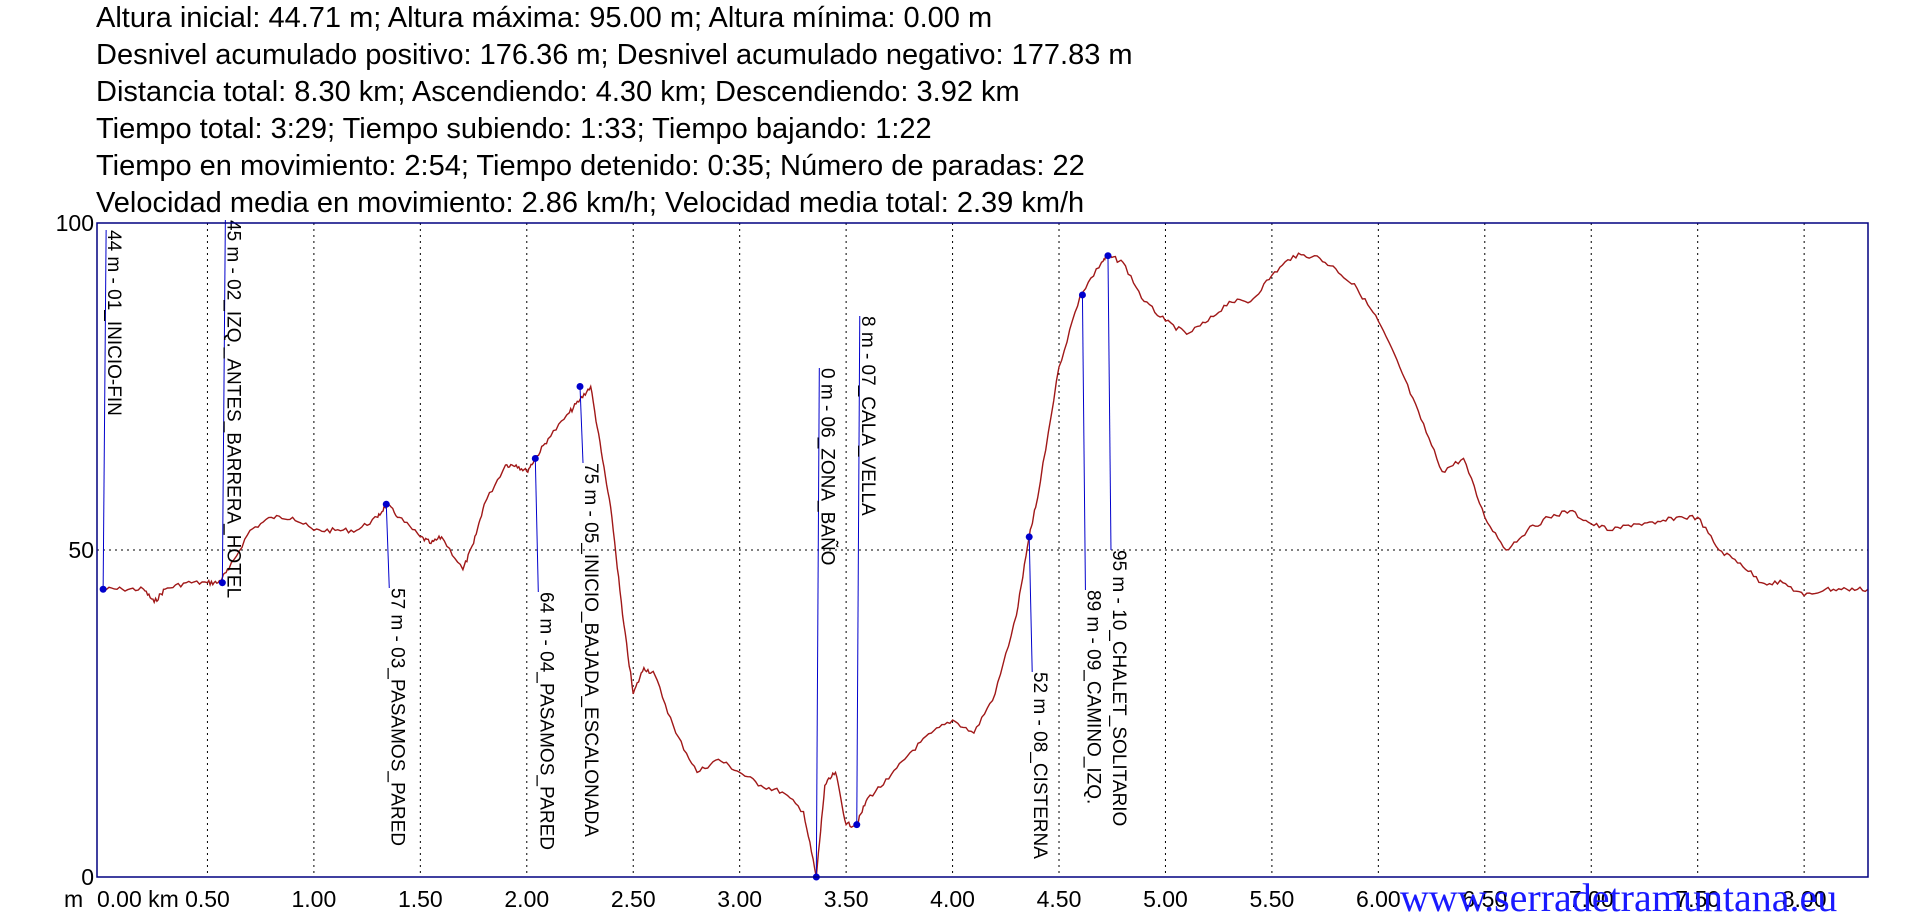  What do you see at coordinates (1697, 899) in the screenshot?
I see `x-tick-label: 7.50` at bounding box center [1697, 899].